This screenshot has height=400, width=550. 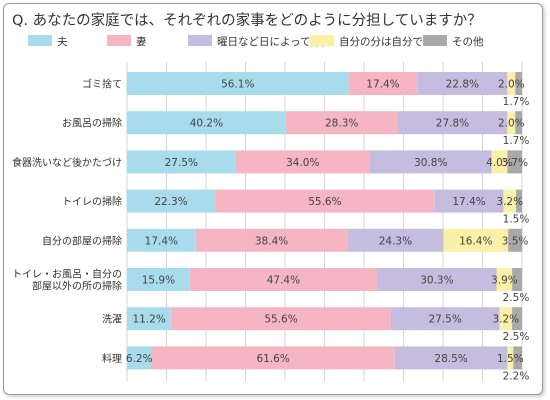 What do you see at coordinates (516, 102) in the screenshot?
I see `value-label-1-5: 1.7%` at bounding box center [516, 102].